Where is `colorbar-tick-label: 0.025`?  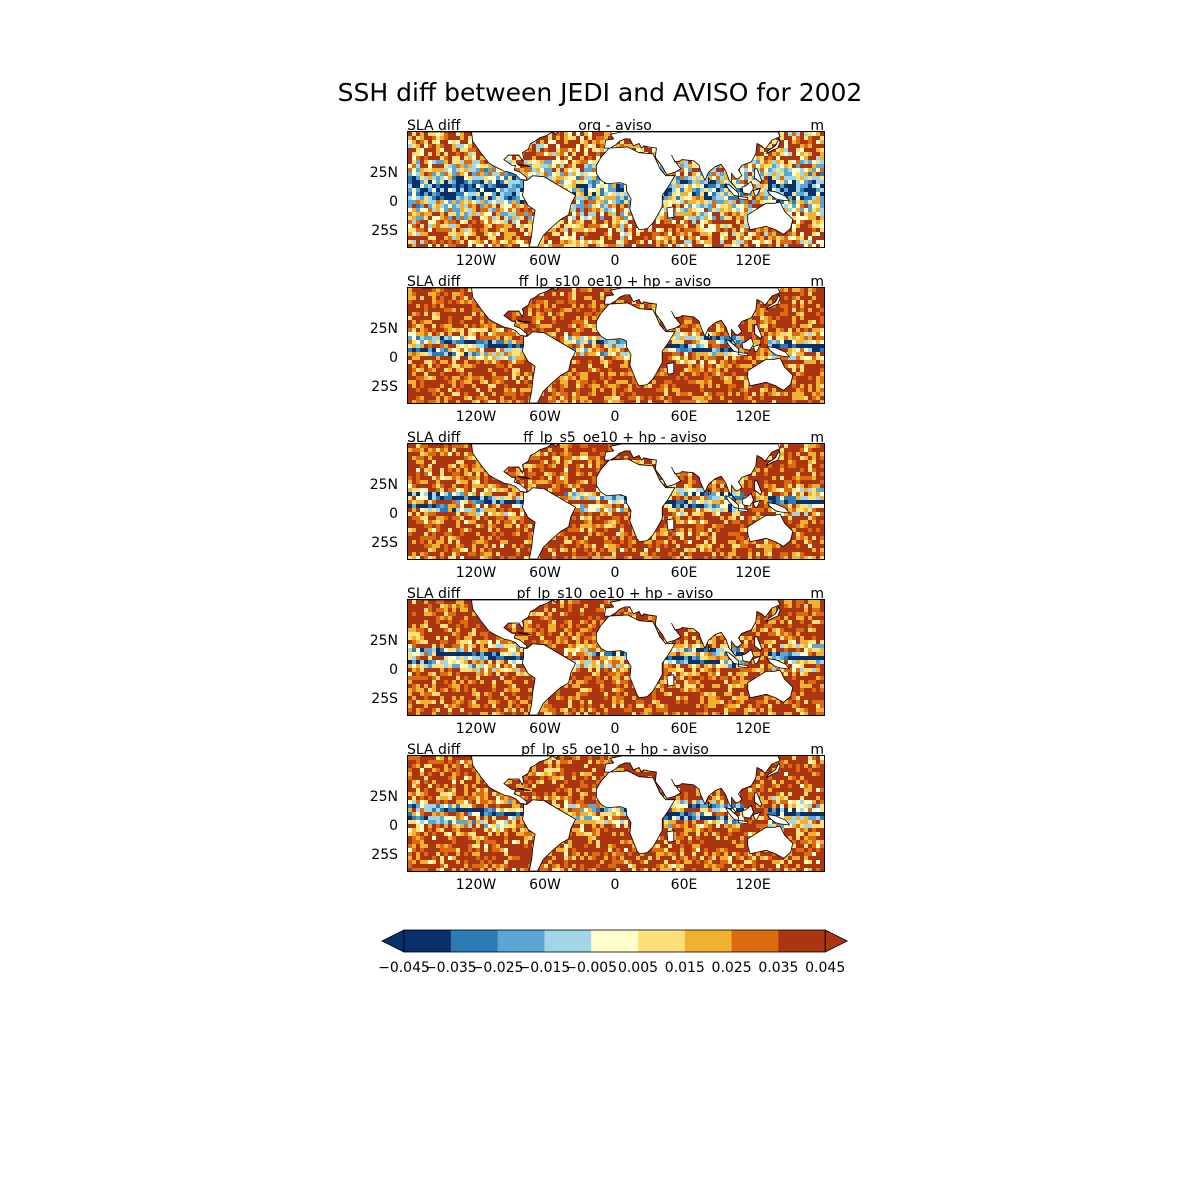
colorbar-tick-label: 0.025 is located at coordinates (731, 968).